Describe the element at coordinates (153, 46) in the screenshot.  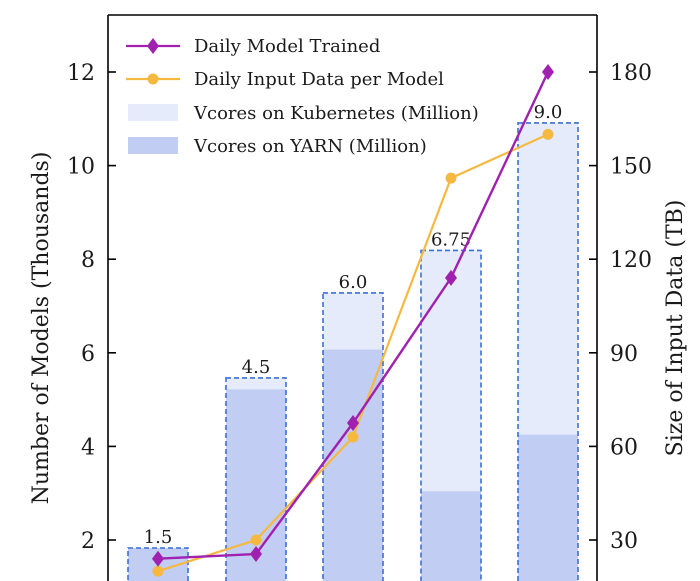
I see `legend-model-marker-icon` at that location.